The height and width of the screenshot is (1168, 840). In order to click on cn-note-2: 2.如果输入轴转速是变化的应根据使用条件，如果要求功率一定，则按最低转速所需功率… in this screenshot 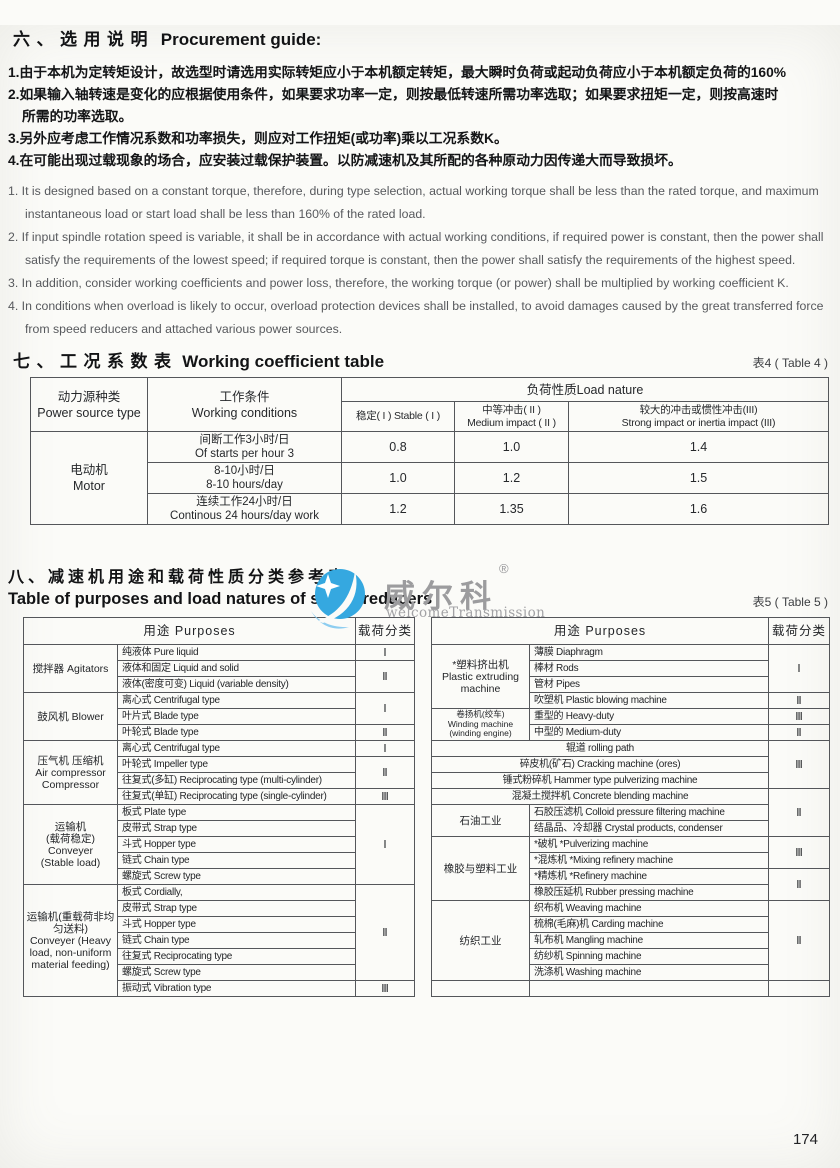, I will do `click(393, 105)`.